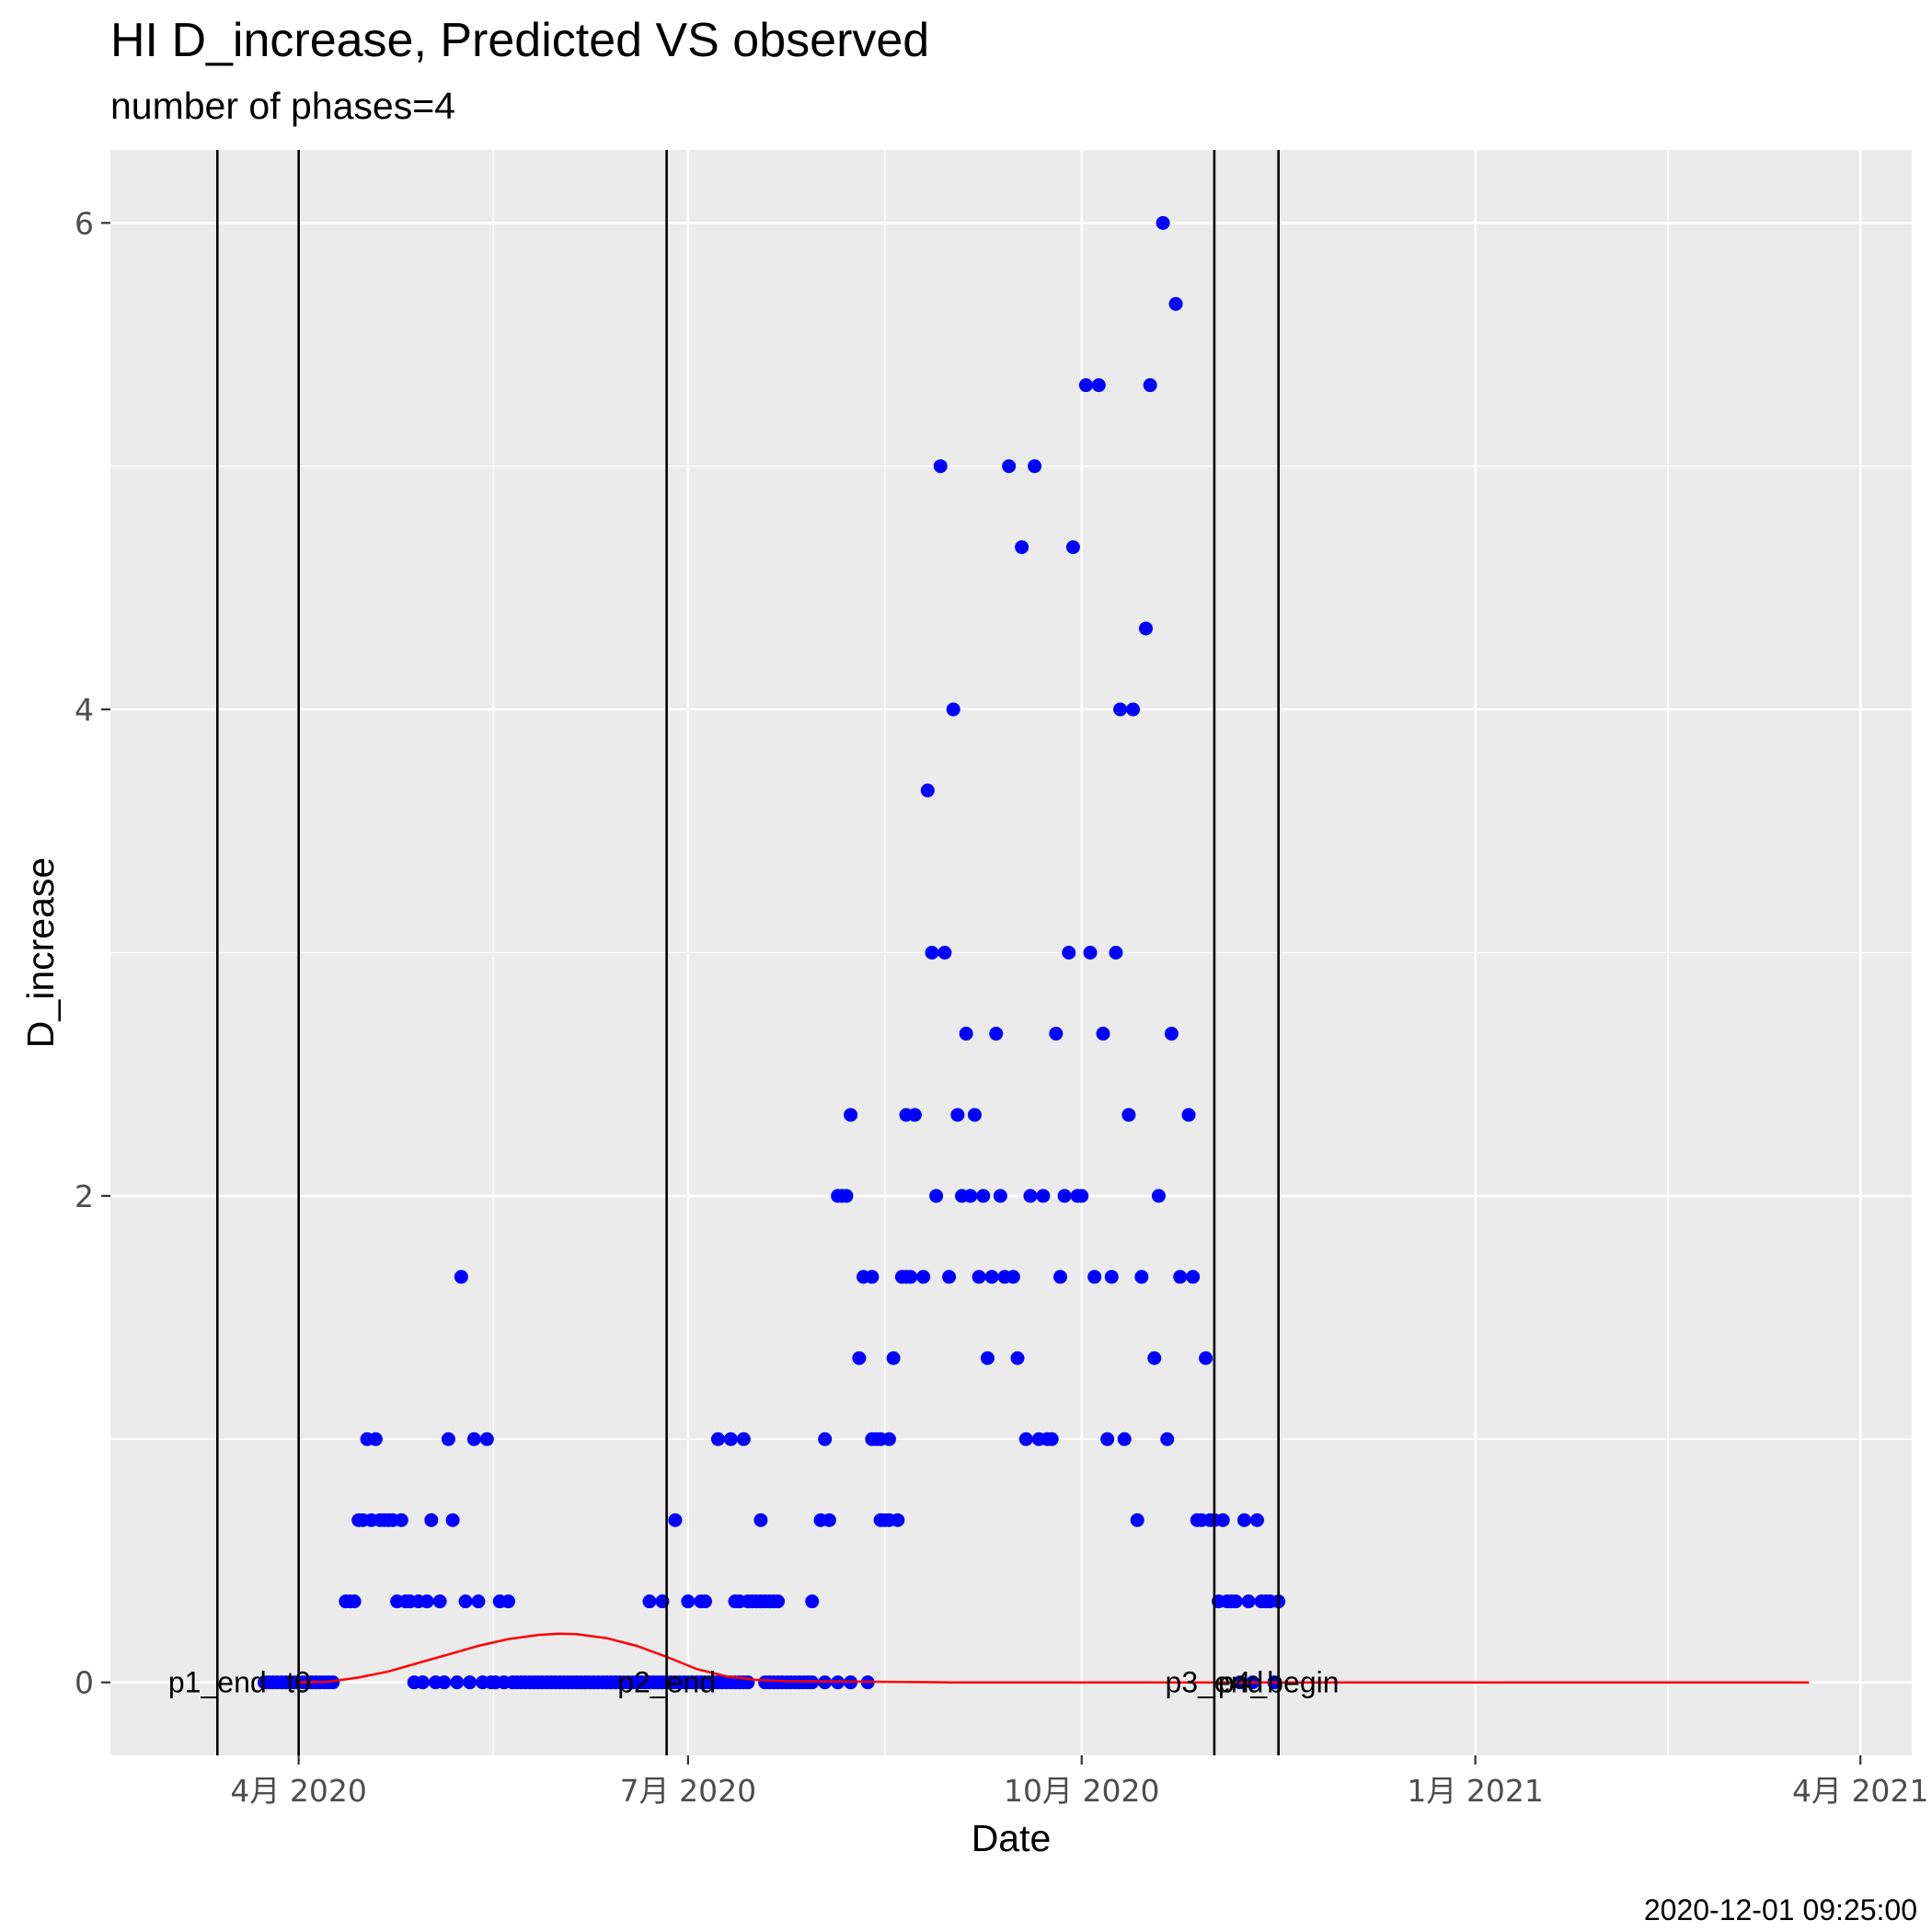 The width and height of the screenshot is (1932, 1932). What do you see at coordinates (1215, 1682) in the screenshot?
I see `phase-label: p3_end` at bounding box center [1215, 1682].